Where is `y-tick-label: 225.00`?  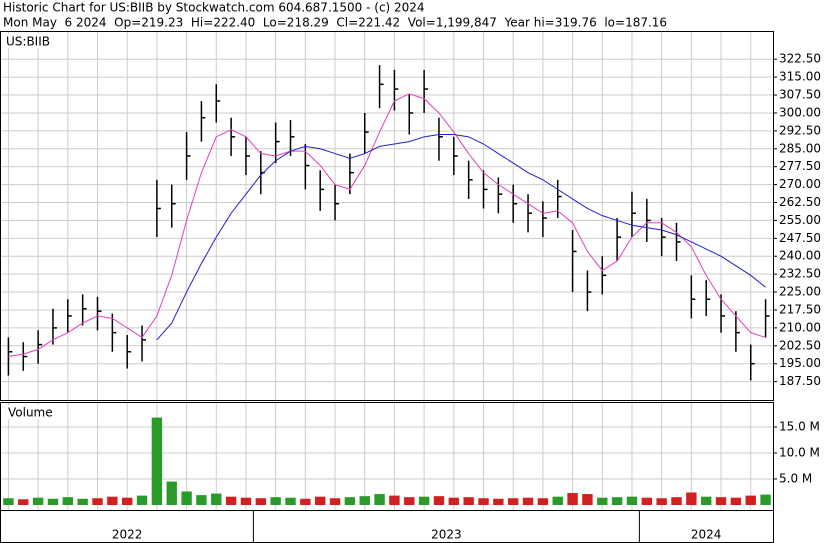 y-tick-label: 225.00 is located at coordinates (800, 292).